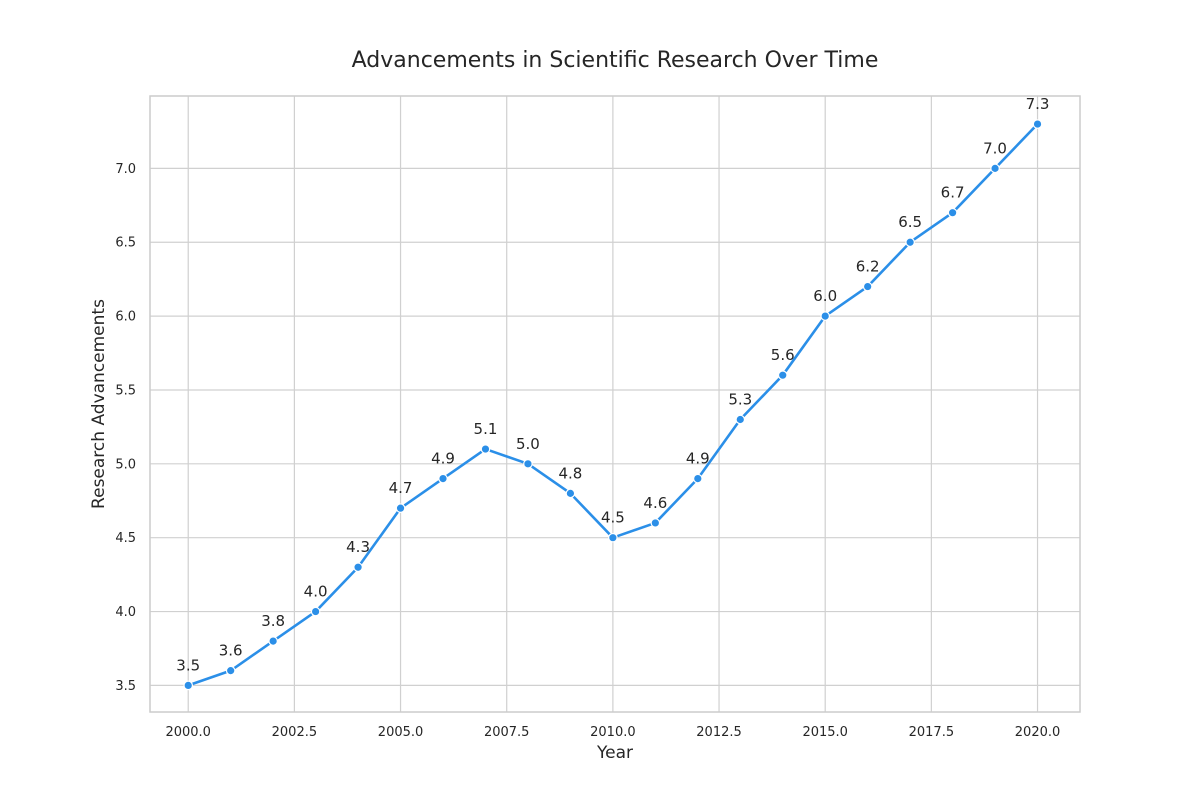 The image size is (1200, 800). What do you see at coordinates (825, 296) in the screenshot?
I see `data-label: 6.0` at bounding box center [825, 296].